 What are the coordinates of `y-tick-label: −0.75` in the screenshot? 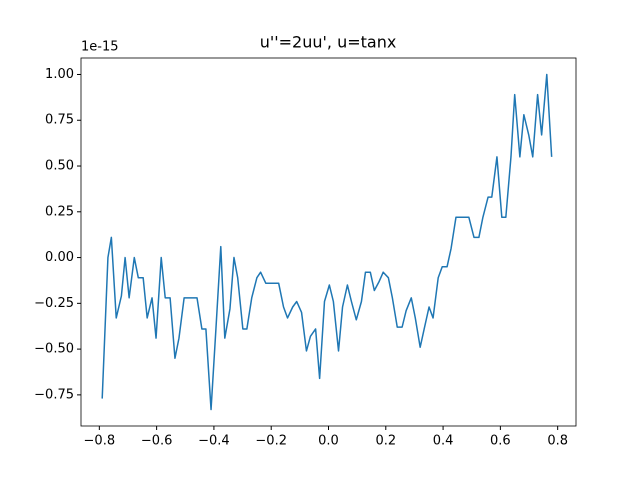 It's located at (54, 394).